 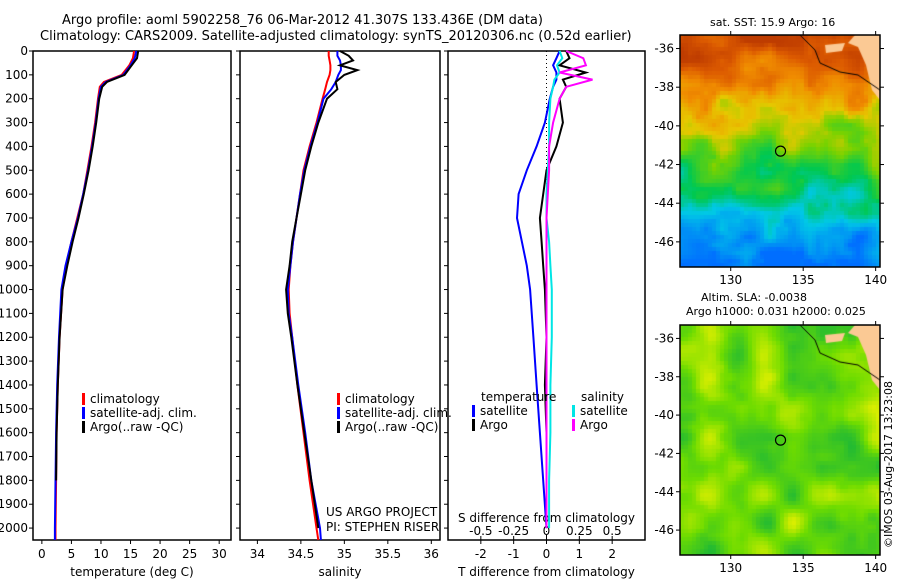 What do you see at coordinates (664, 492) in the screenshot?
I see `lat-tick-label: -44` at bounding box center [664, 492].